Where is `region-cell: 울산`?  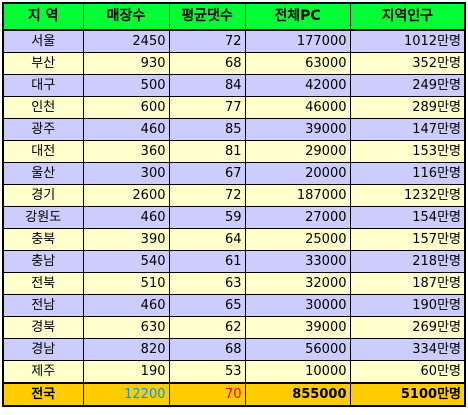 region-cell: 울산 is located at coordinates (43, 173).